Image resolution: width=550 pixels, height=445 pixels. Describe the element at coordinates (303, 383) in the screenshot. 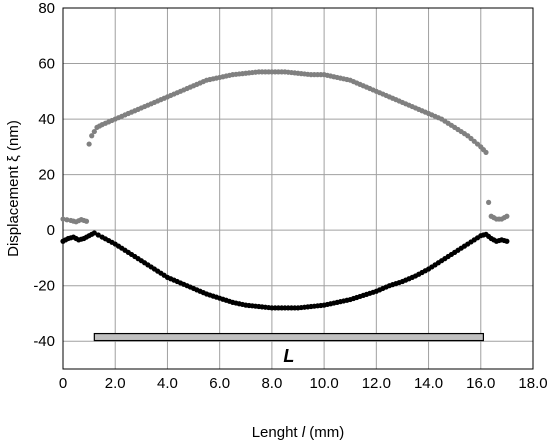

I see `x-tick-labels: 0 2.0 4.0 6.0 8.0 10.0 12.0 14.0 16.0 18.0` at that location.